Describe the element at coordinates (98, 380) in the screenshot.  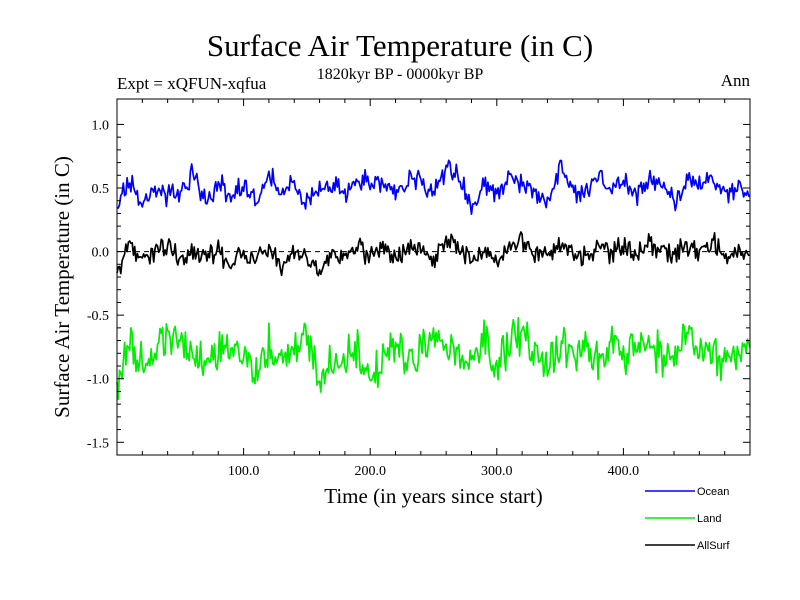
I see `y-tick-label: -1.0` at that location.